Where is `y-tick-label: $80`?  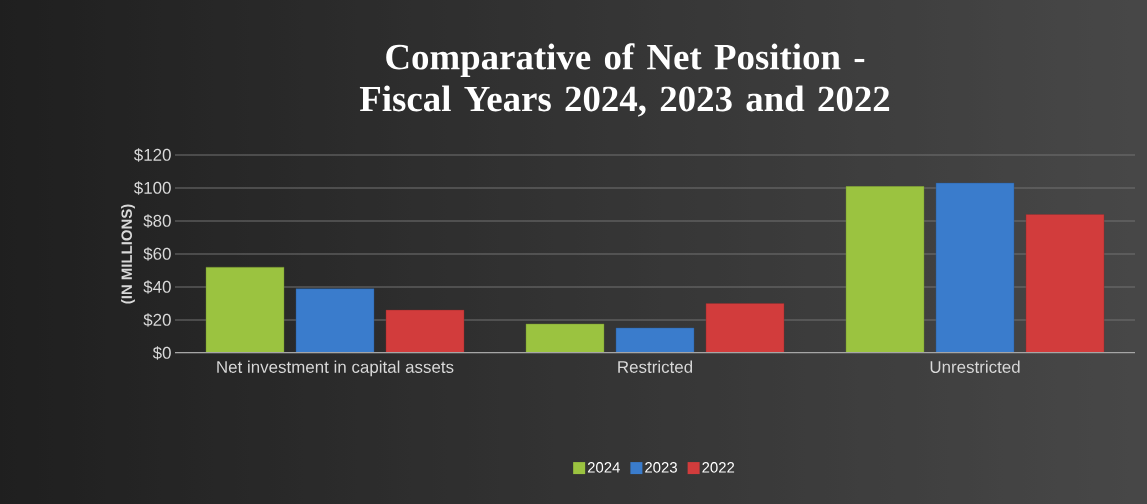 y-tick-label: $80 is located at coordinates (157, 221).